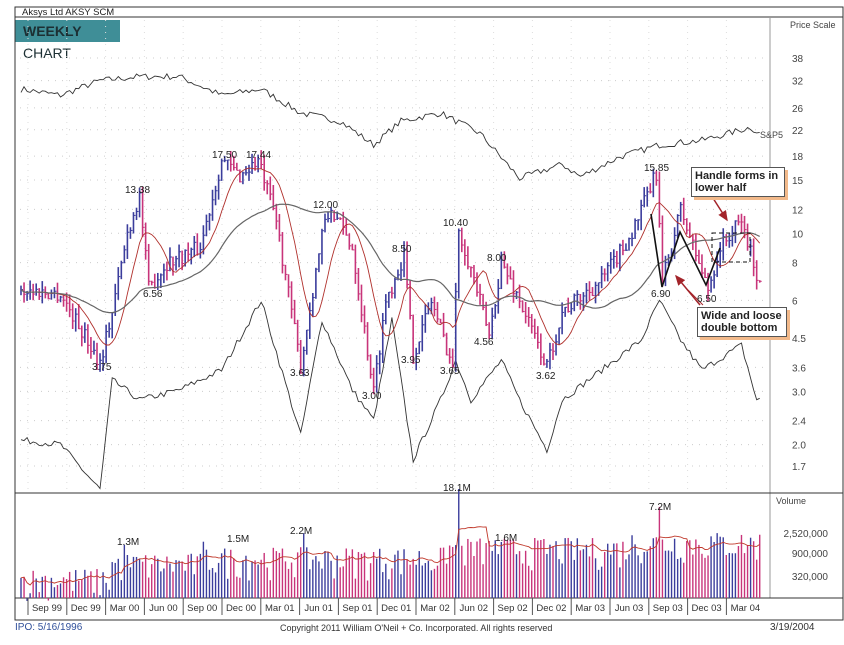 The height and width of the screenshot is (645, 844). I want to click on date-tick: Sep 99, so click(47, 608).